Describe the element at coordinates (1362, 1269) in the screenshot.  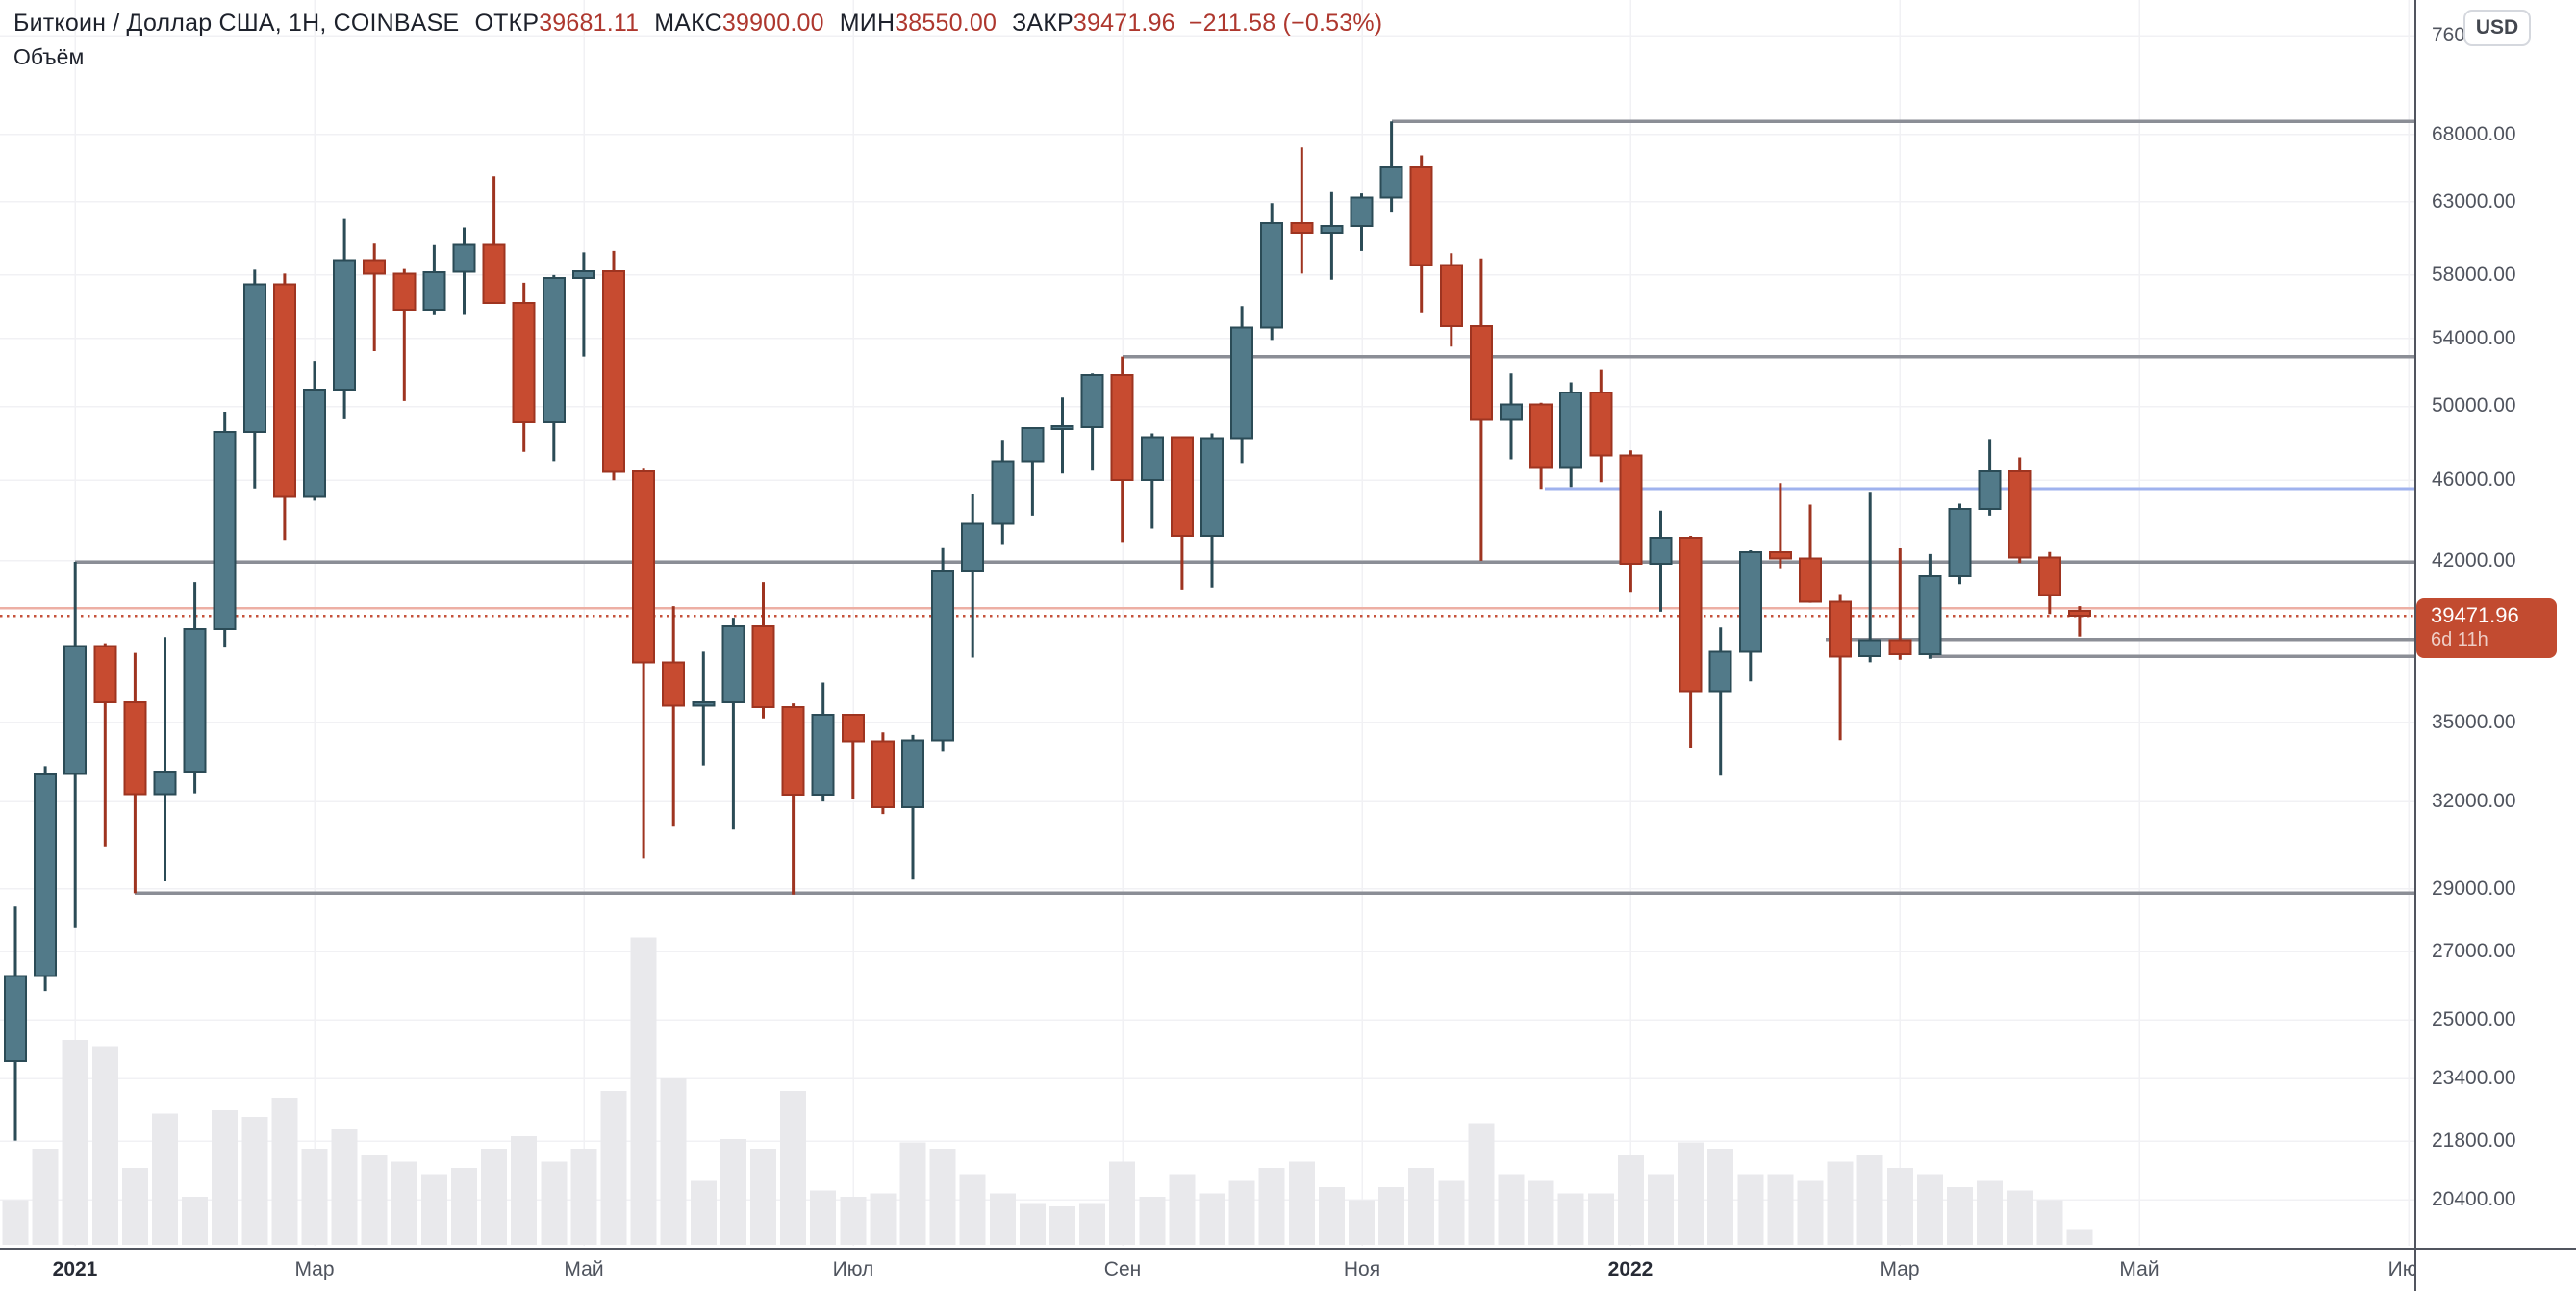
I see `time-axis-month-label: Ноя` at that location.